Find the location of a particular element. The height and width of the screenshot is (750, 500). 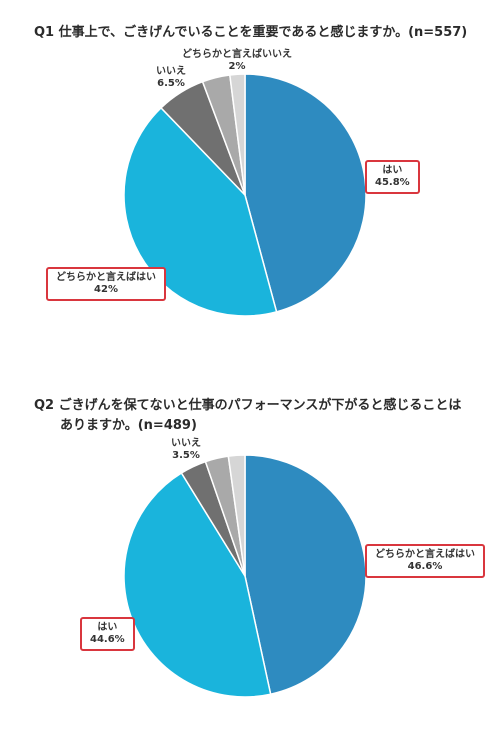

chart1-label-no: いいえ 6.5% is located at coordinates (171, 78).